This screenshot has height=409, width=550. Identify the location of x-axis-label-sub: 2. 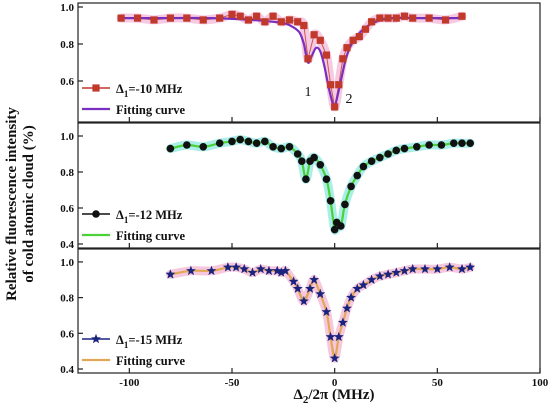
(306, 400).